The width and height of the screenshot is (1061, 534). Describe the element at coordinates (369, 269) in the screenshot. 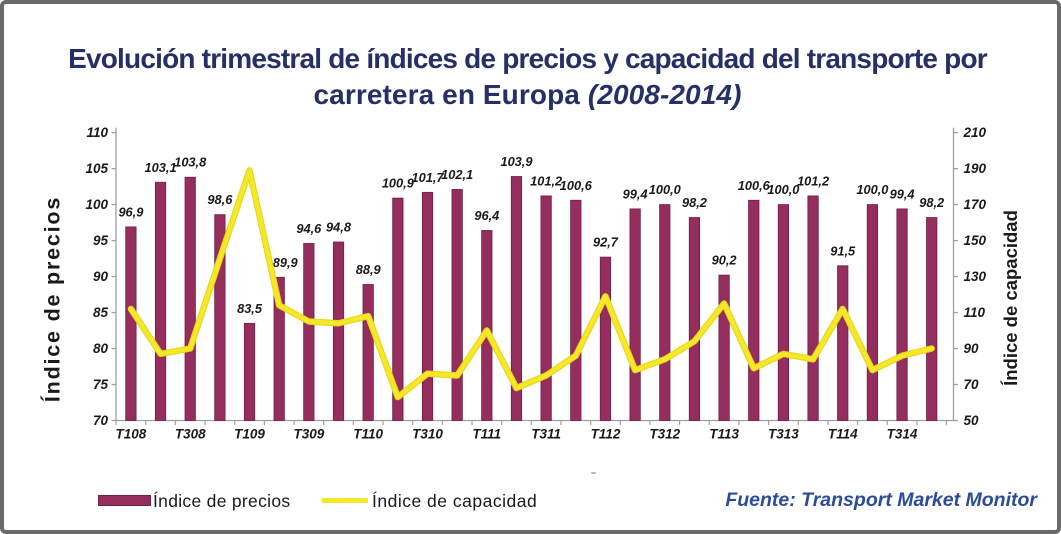

I see `bar-value-label: 88,9` at that location.